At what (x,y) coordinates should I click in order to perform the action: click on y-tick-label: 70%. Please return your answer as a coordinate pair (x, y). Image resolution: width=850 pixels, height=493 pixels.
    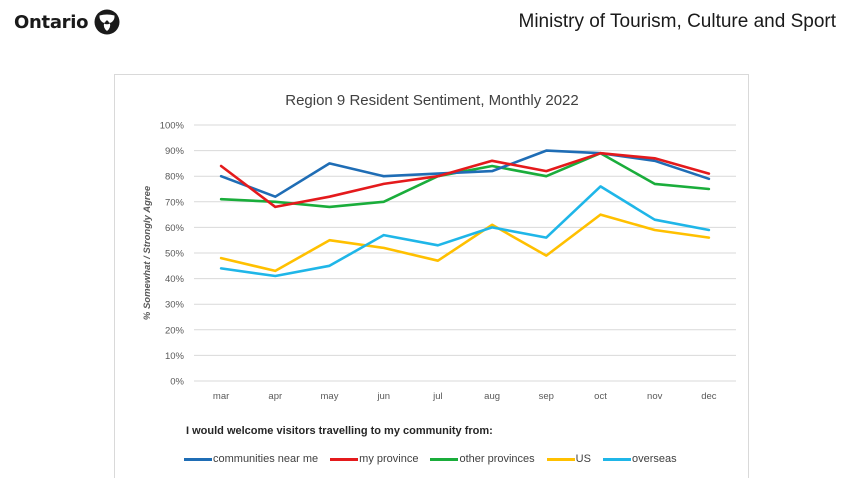
    Looking at the image, I should click on (175, 202).